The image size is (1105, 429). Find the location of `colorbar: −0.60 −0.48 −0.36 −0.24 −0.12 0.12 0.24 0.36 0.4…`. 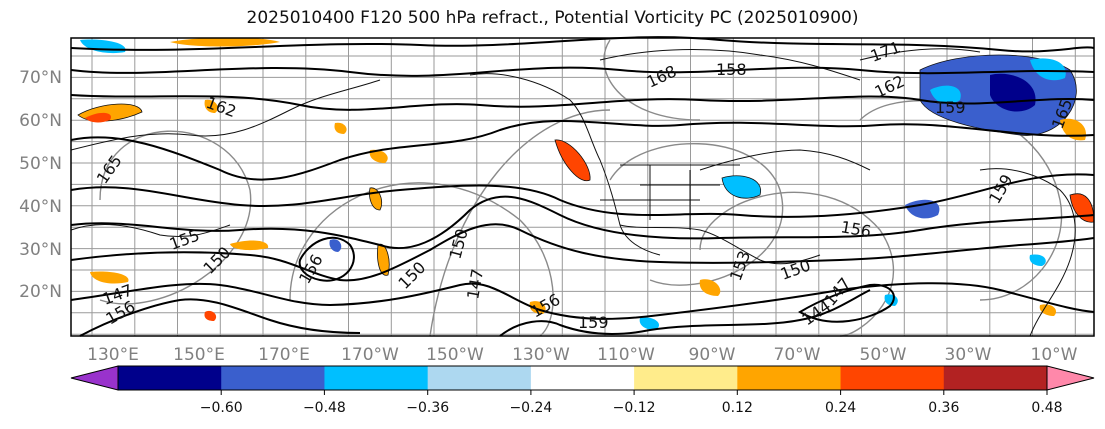

colorbar: −0.60 −0.48 −0.36 −0.24 −0.12 0.12 0.24 0.36 0.4… is located at coordinates (582, 390).